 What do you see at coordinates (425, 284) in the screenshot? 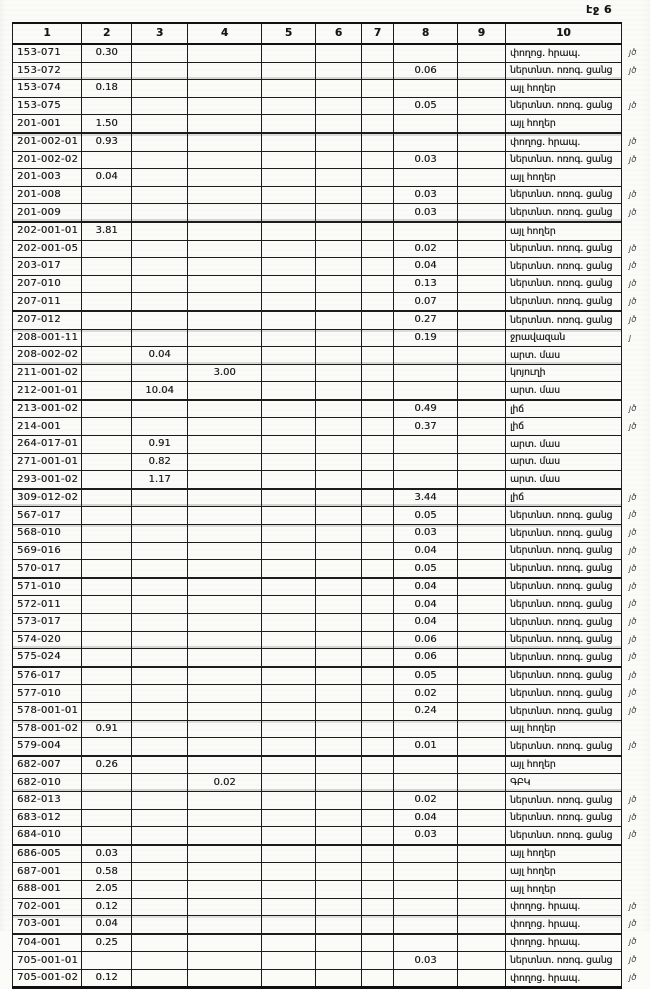
I see `cell-col8: 0.13` at bounding box center [425, 284].